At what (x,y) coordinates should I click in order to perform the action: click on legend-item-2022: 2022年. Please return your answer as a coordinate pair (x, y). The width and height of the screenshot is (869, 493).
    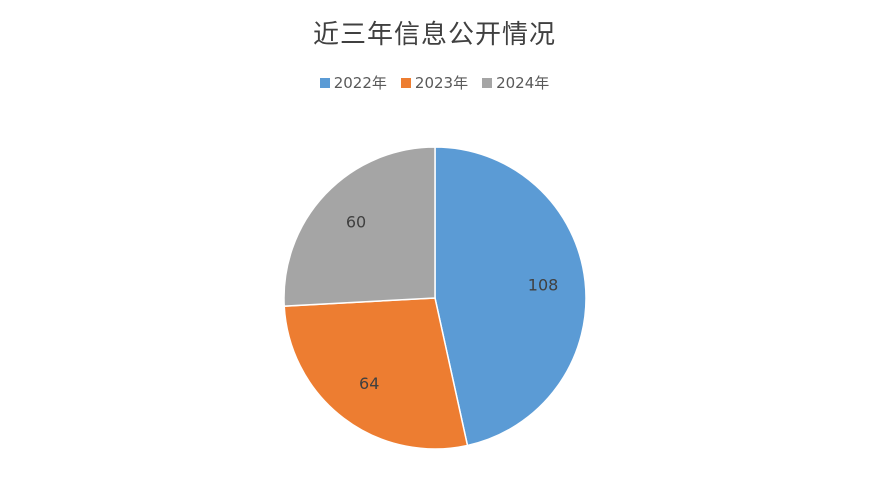
    Looking at the image, I should click on (353, 82).